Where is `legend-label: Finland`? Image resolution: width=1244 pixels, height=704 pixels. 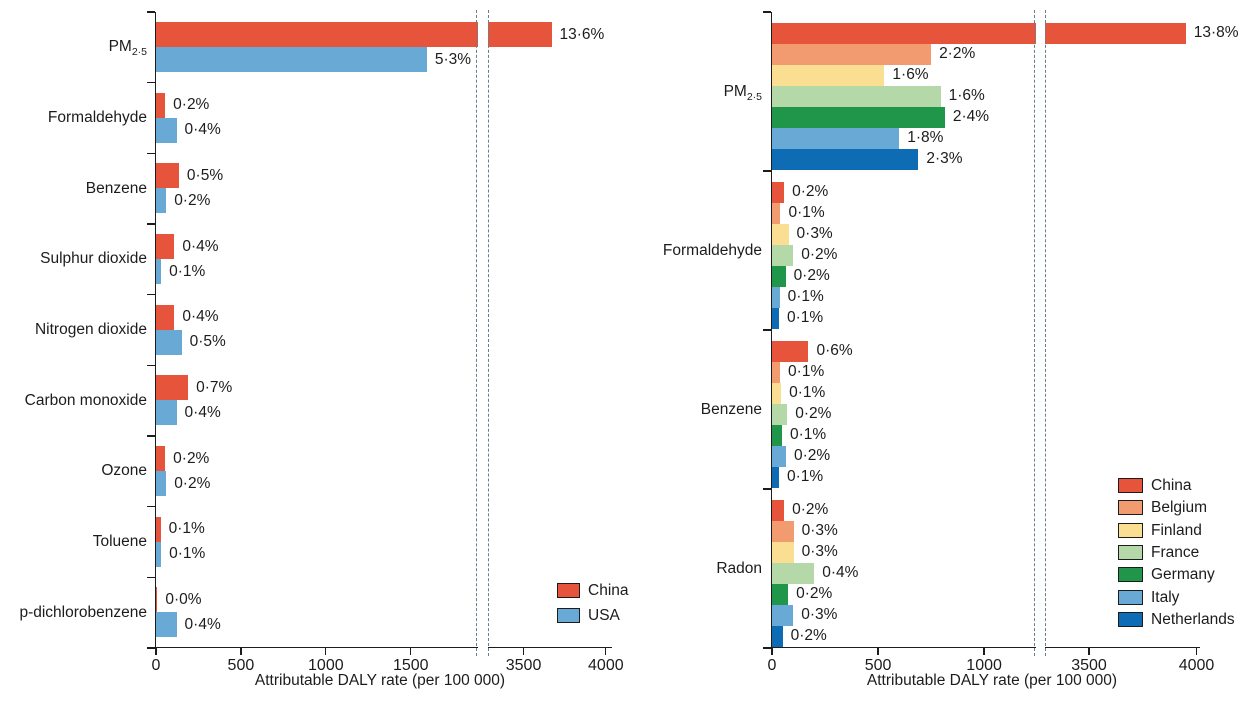
legend-label: Finland is located at coordinates (1176, 530).